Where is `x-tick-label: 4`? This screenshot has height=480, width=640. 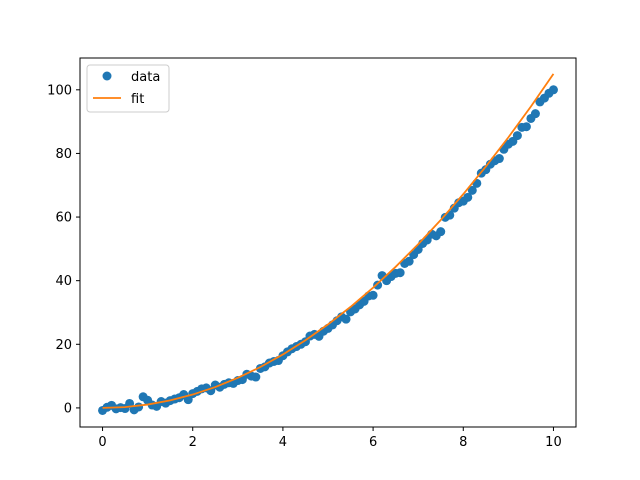
x-tick-label: 4 is located at coordinates (283, 442).